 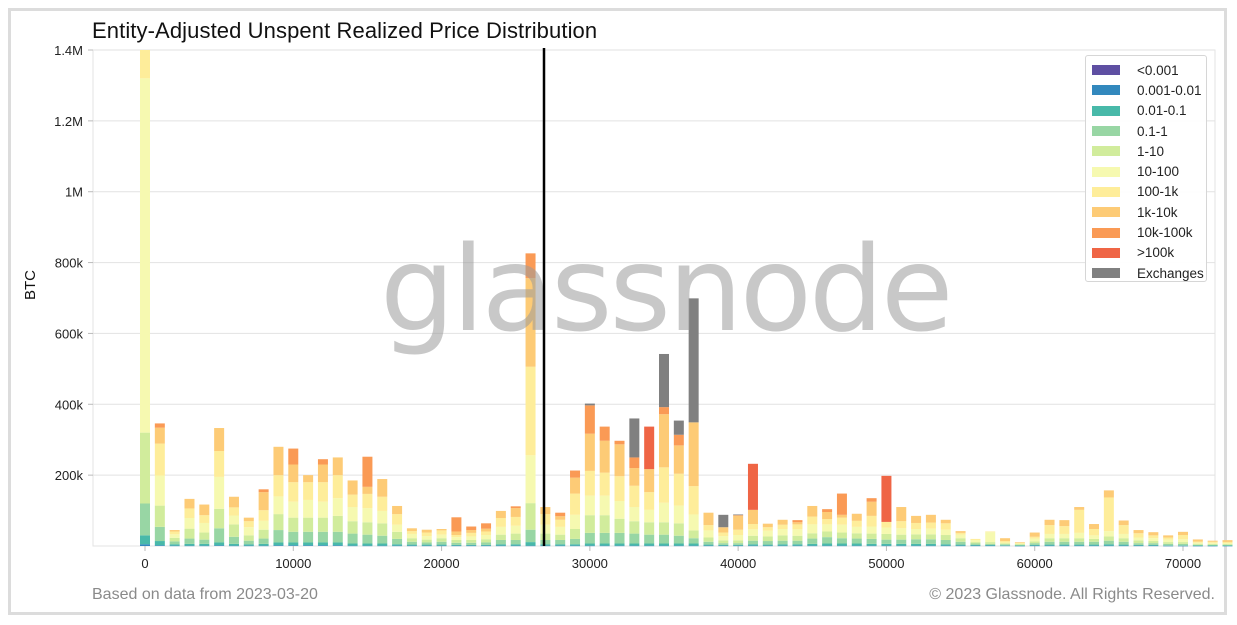 What do you see at coordinates (1149, 192) in the screenshot?
I see `legend-item: 100-1k` at bounding box center [1149, 192].